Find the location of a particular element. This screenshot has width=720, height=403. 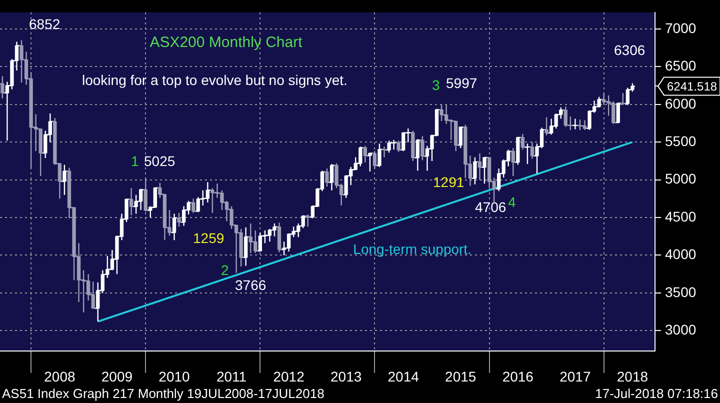

annotation: 4 is located at coordinates (512, 202).